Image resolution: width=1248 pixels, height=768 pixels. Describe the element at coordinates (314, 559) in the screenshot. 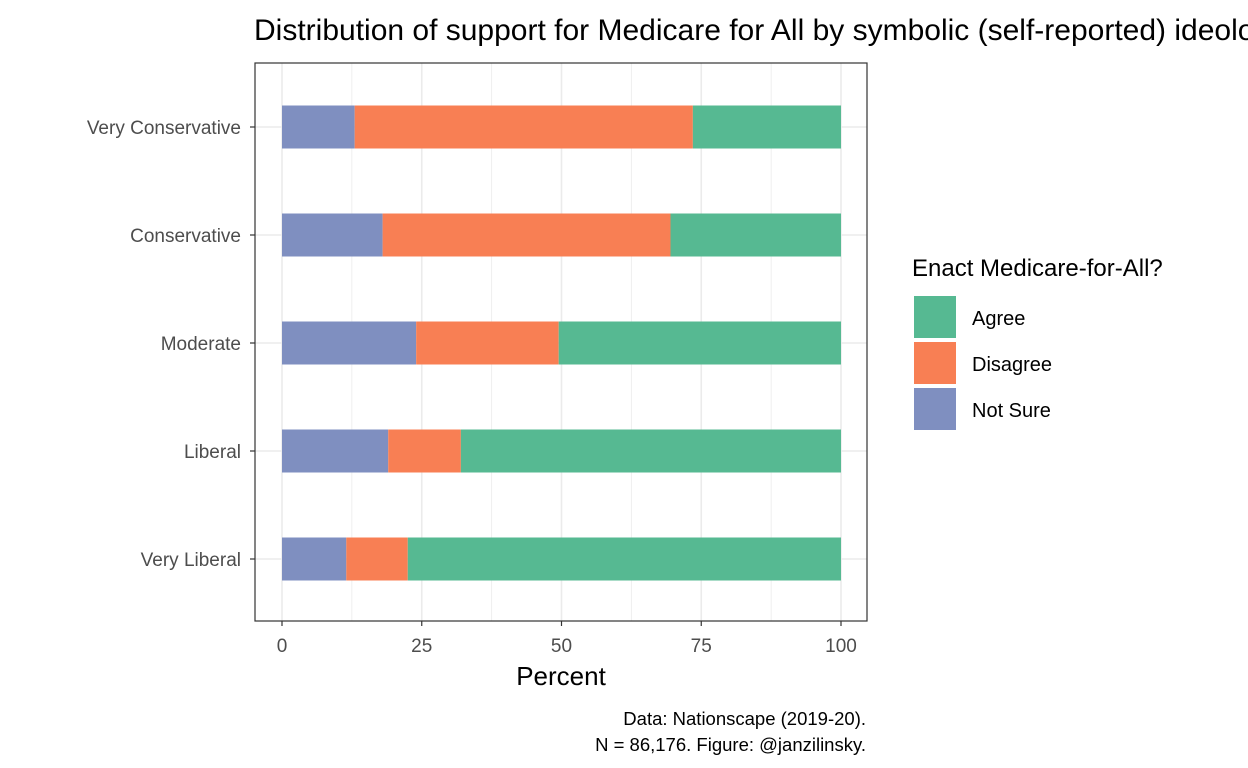

I see `bar-very-liberal-not-sure` at that location.